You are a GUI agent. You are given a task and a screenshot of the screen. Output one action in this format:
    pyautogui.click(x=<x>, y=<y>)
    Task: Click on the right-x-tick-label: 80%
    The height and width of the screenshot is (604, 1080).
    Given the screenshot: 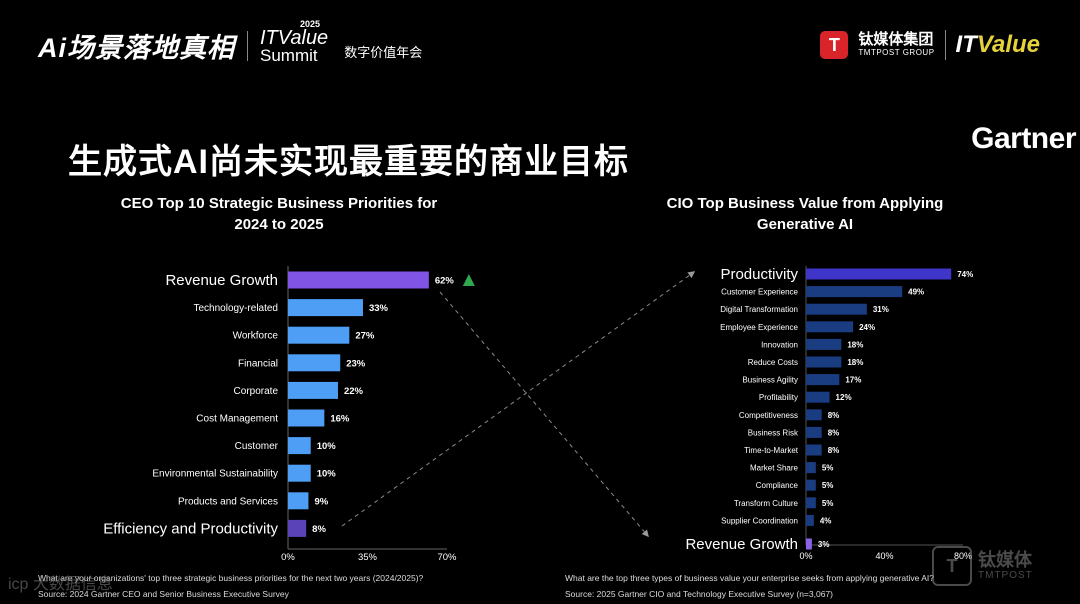 What is the action you would take?
    pyautogui.click(x=963, y=556)
    